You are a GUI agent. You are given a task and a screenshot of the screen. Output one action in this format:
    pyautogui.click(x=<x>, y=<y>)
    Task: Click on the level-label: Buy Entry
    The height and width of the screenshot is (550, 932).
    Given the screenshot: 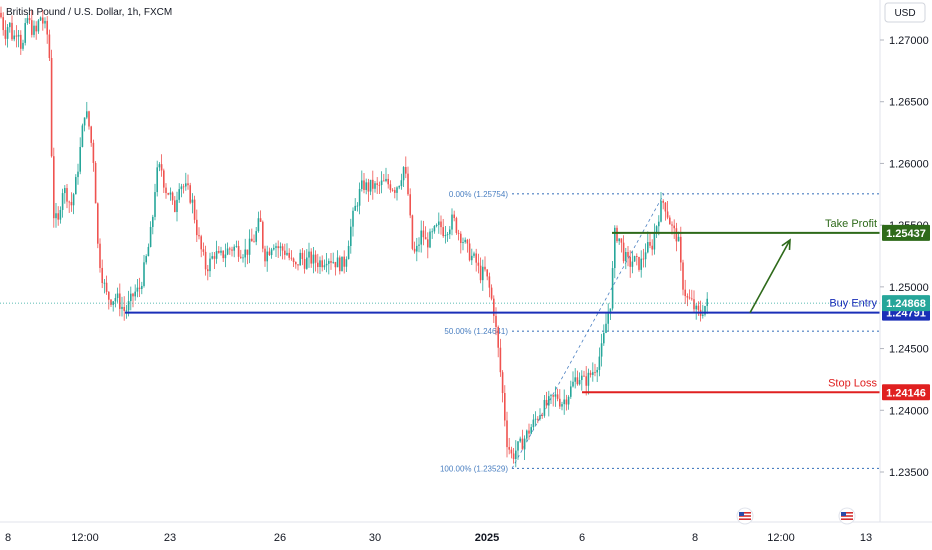 What is the action you would take?
    pyautogui.click(x=853, y=304)
    